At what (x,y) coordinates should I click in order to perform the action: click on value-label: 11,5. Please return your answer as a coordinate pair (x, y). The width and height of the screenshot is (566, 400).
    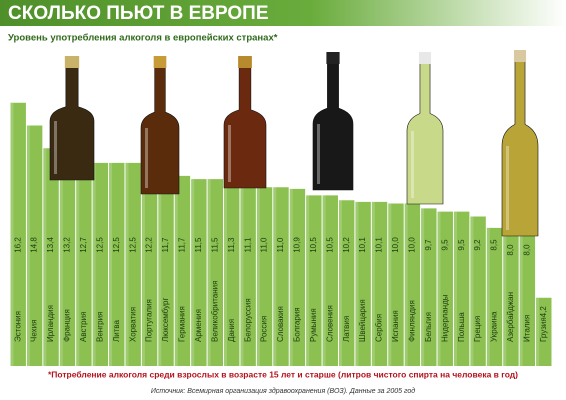
    Looking at the image, I should click on (214, 245).